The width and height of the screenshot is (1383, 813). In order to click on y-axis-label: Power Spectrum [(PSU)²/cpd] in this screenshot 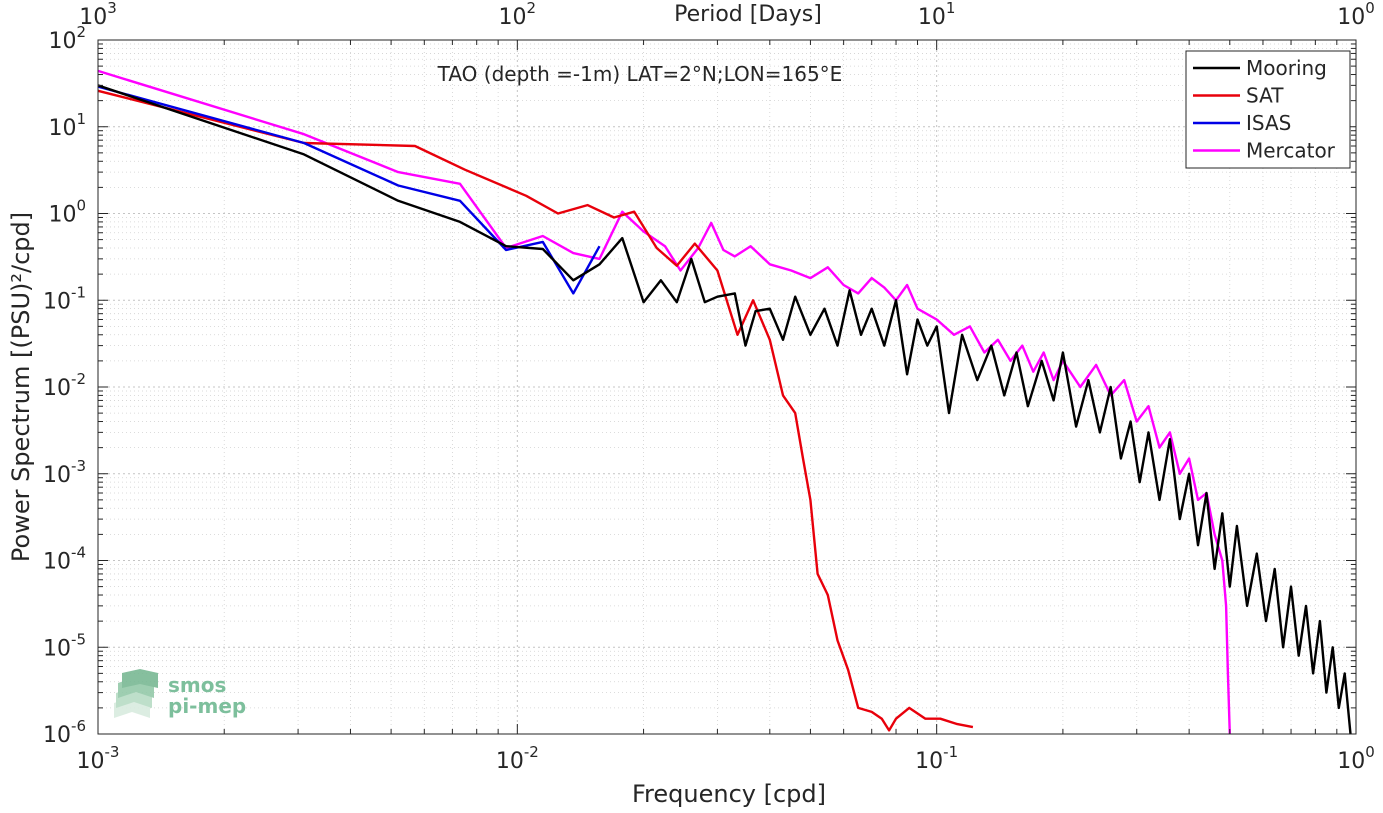, I will do `click(21, 387)`.